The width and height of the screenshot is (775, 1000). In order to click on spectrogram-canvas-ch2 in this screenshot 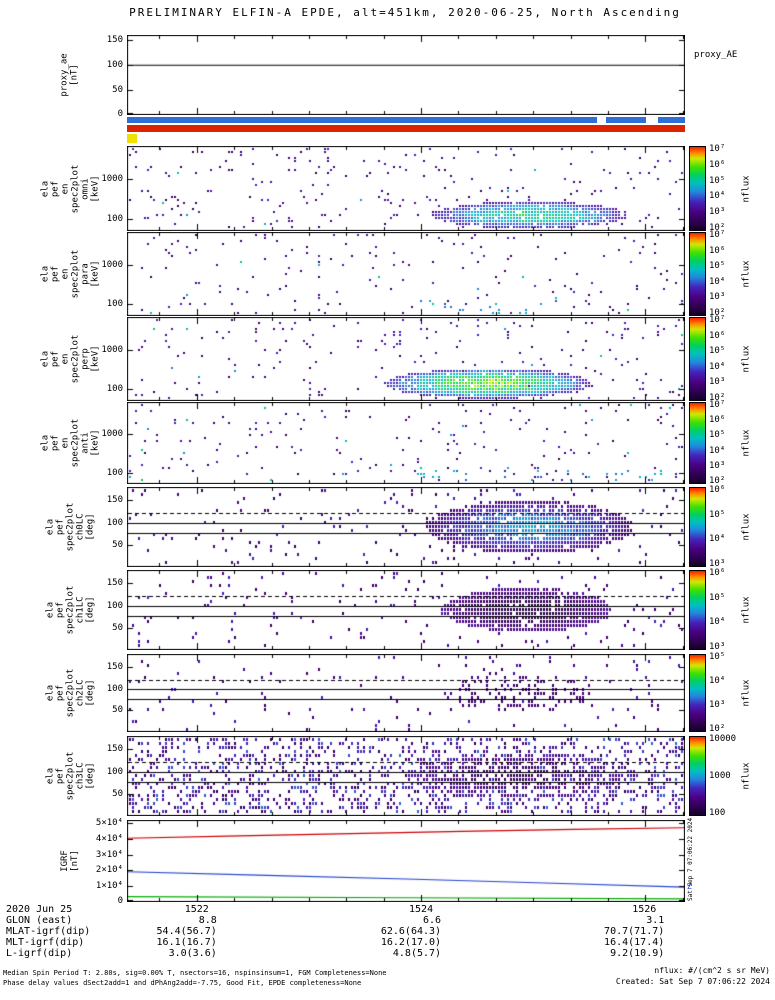, I will do `click(406, 693)`.